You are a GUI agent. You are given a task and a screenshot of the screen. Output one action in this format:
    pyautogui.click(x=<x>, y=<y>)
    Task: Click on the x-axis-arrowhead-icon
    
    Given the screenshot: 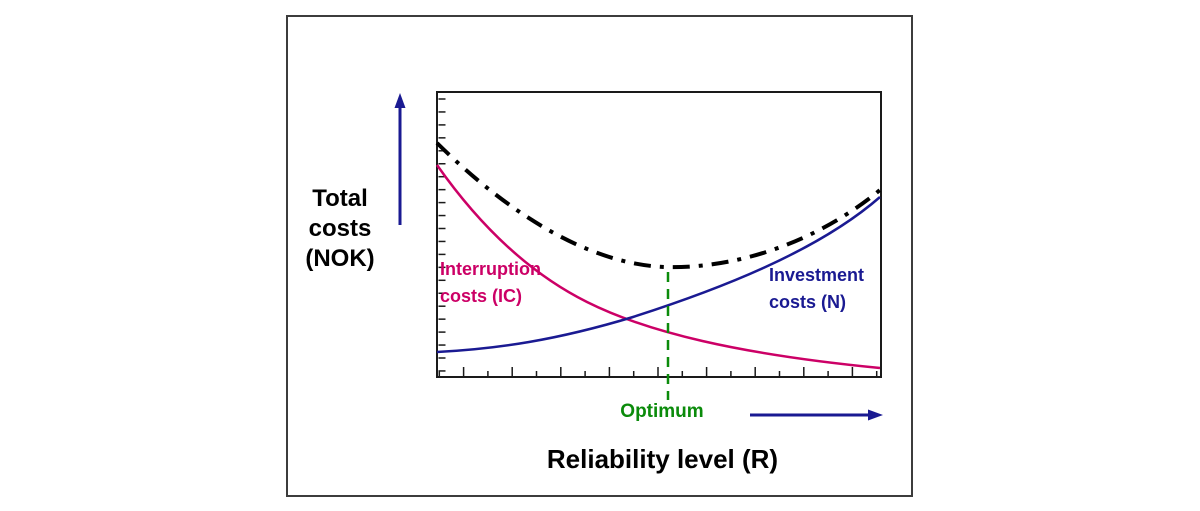 What is the action you would take?
    pyautogui.click(x=875, y=415)
    